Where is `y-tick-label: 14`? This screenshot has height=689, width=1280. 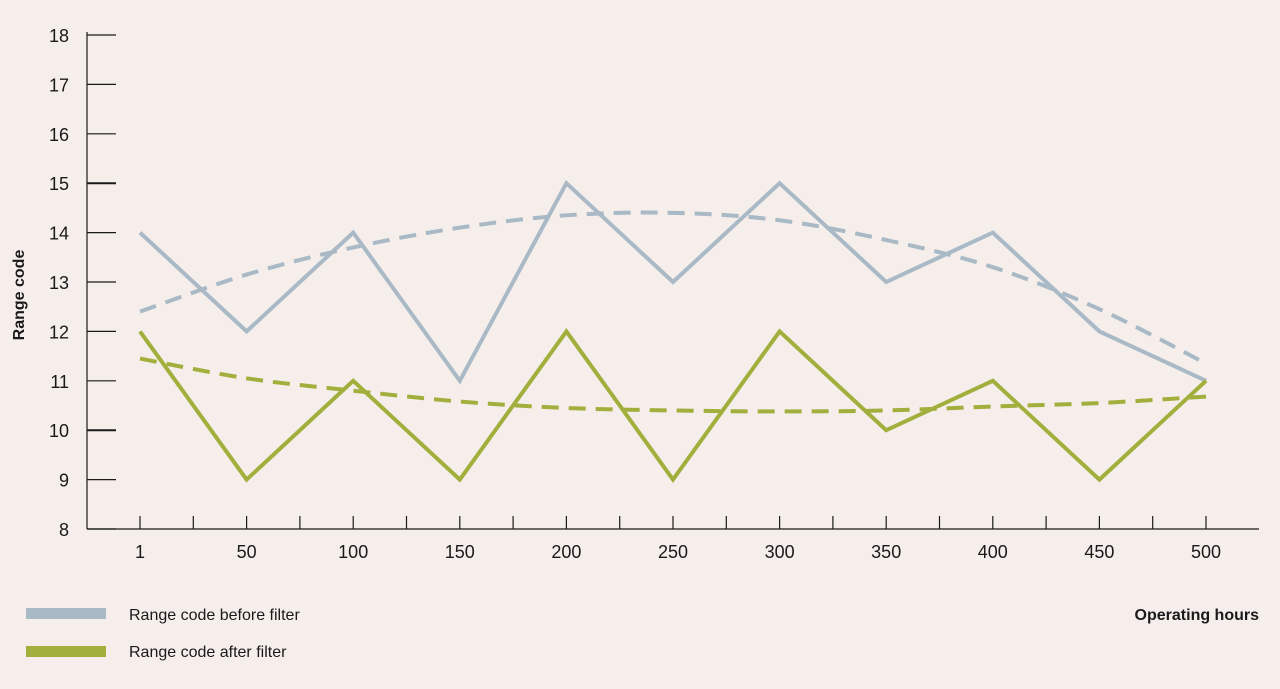 y-tick-label: 14 is located at coordinates (59, 234).